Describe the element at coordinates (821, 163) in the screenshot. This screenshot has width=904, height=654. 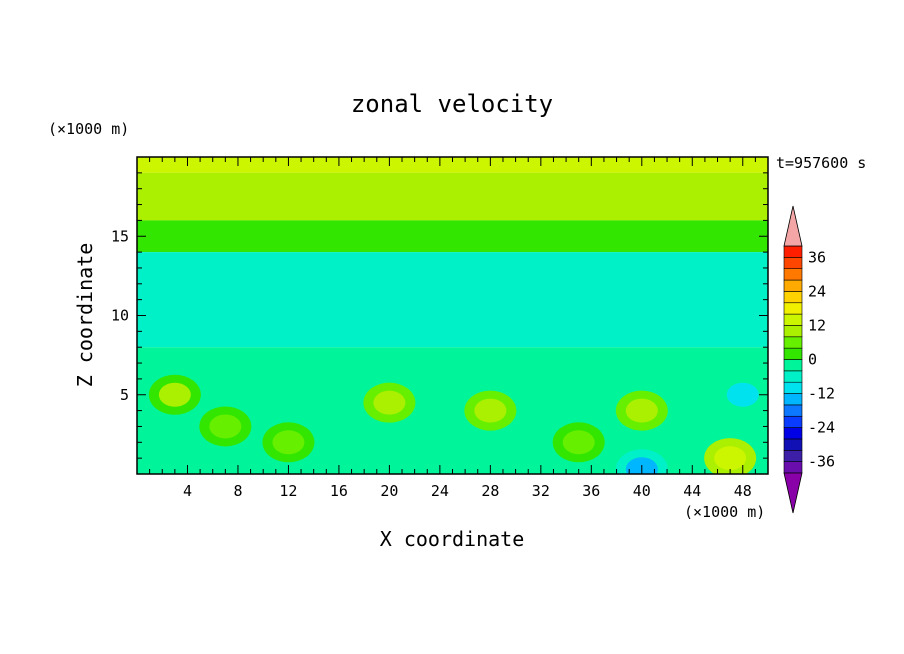
I see `time-label: t=957600 s` at that location.